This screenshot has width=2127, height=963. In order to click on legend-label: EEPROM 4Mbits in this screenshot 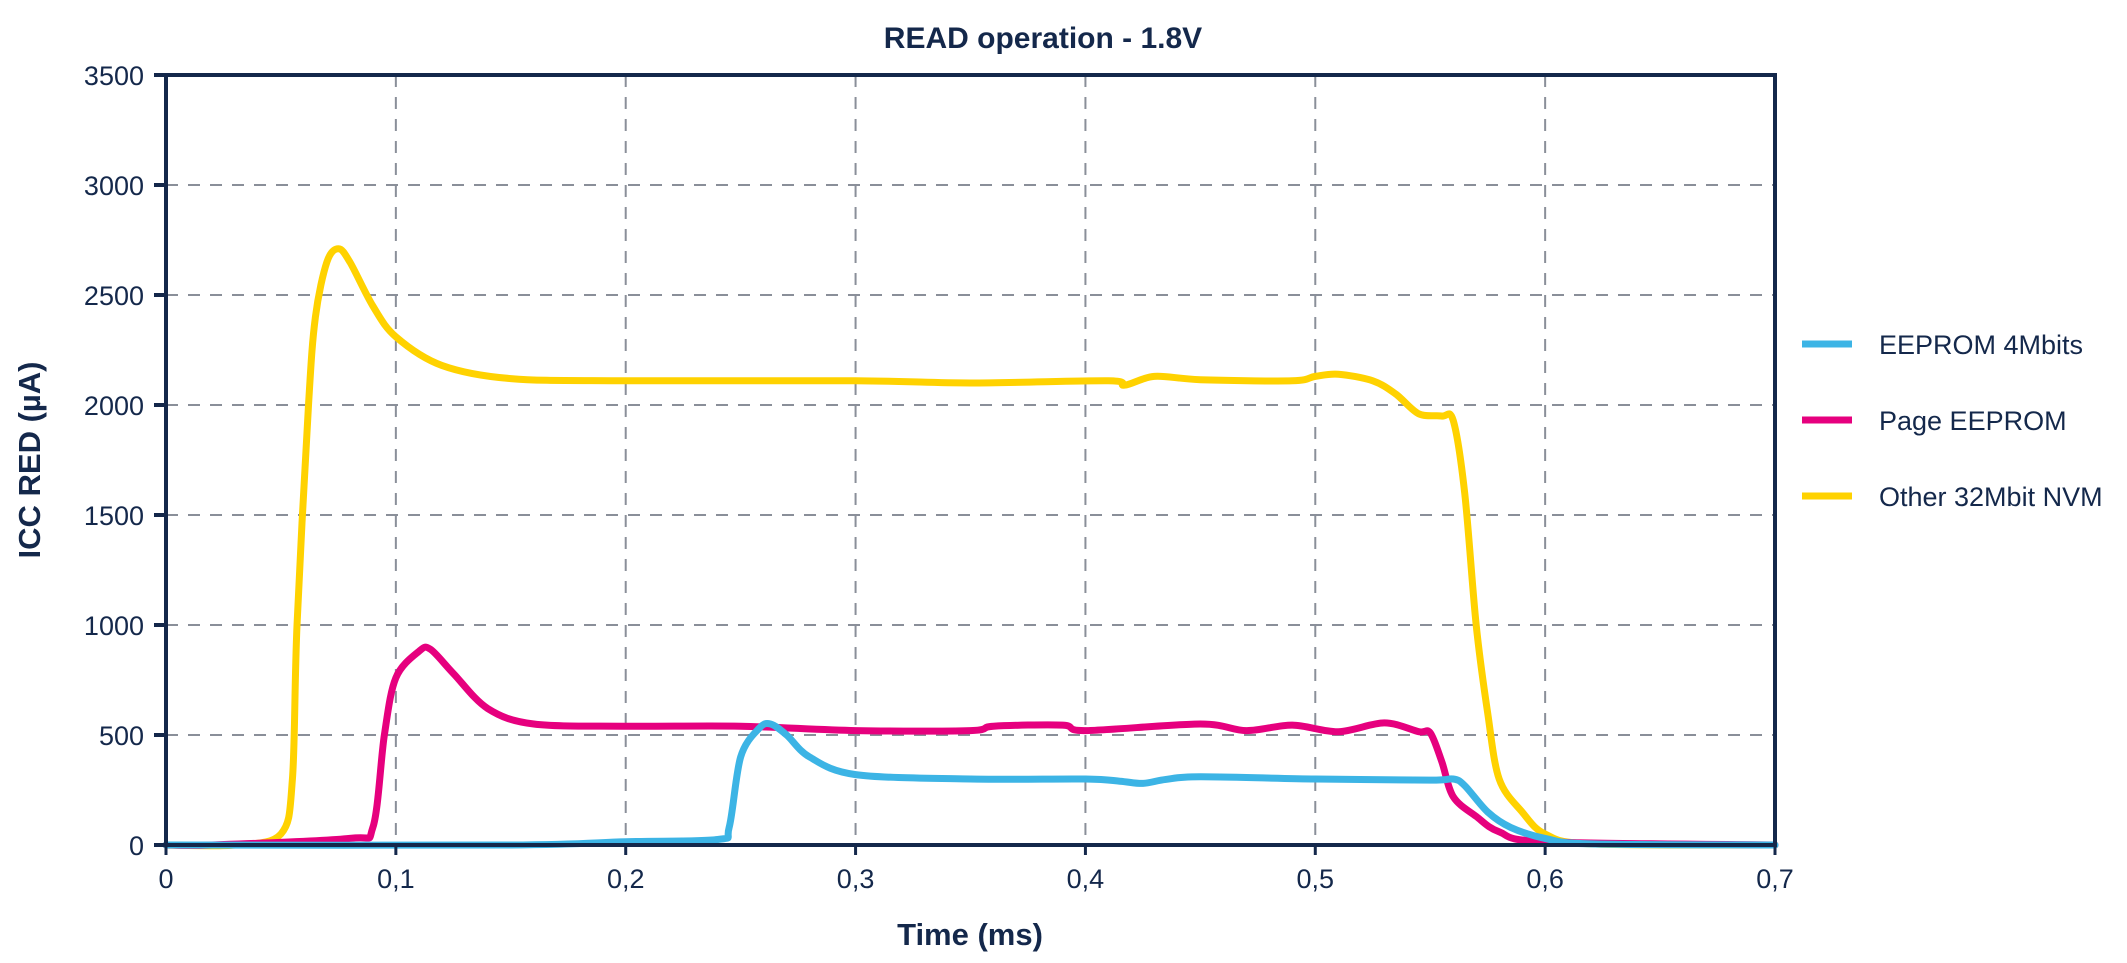, I will do `click(1981, 345)`.